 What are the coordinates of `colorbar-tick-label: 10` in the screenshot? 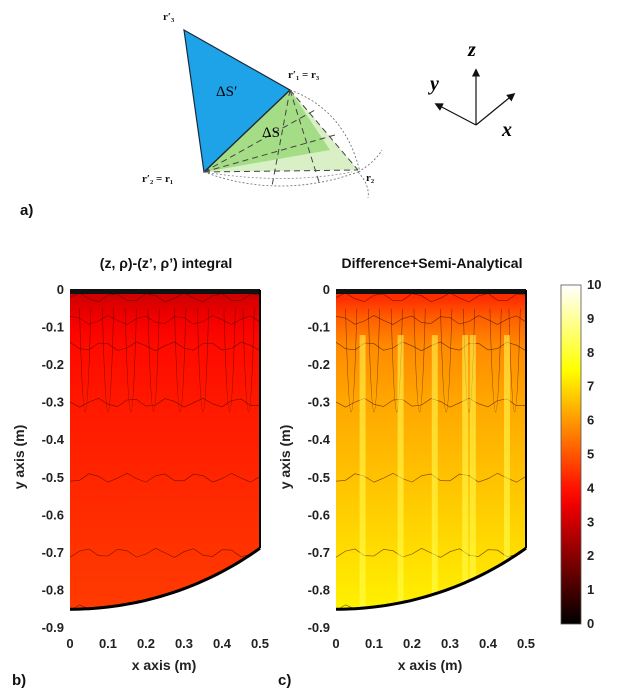 It's located at (594, 284).